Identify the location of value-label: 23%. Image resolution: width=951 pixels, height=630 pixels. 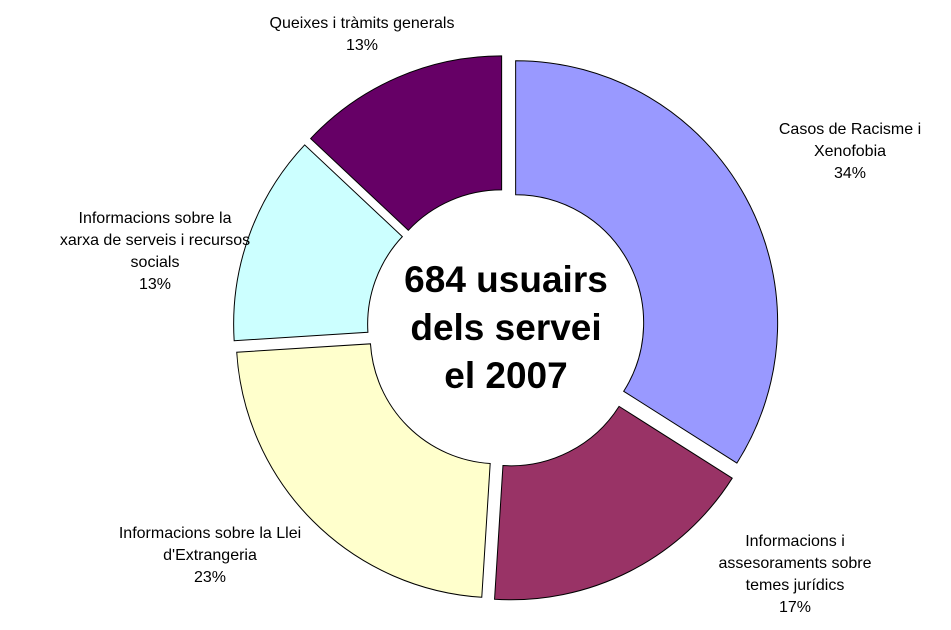
(210, 577).